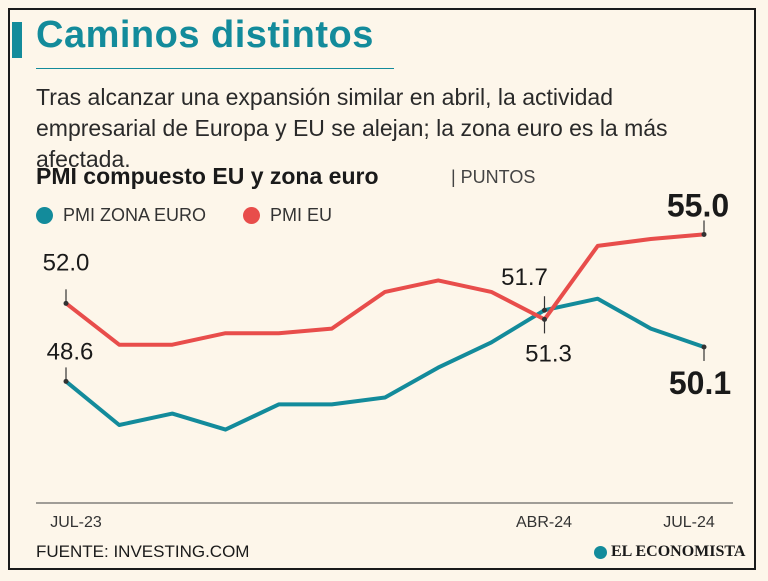 This screenshot has width=768, height=581. What do you see at coordinates (44, 215) in the screenshot?
I see `legend-euro-dot` at bounding box center [44, 215].